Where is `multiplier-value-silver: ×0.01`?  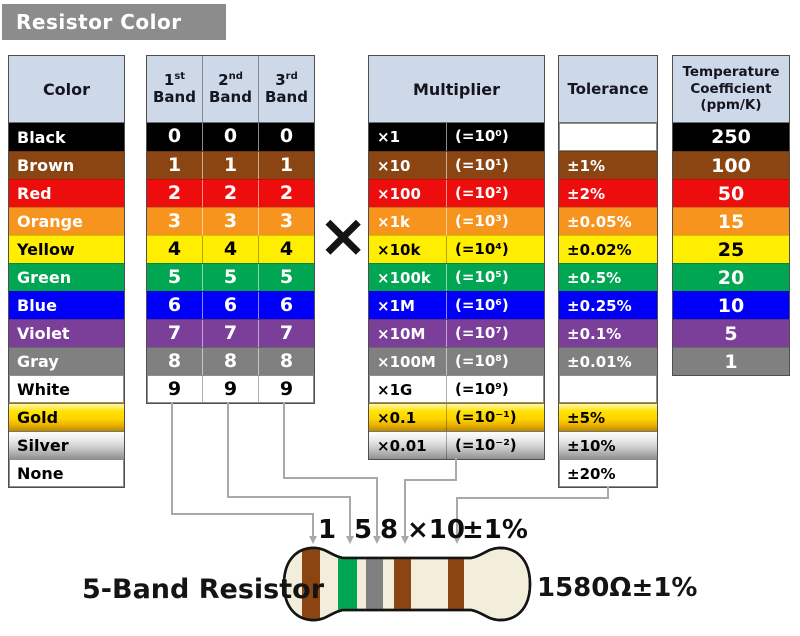
multiplier-value-silver: ×0.01 is located at coordinates (402, 445).